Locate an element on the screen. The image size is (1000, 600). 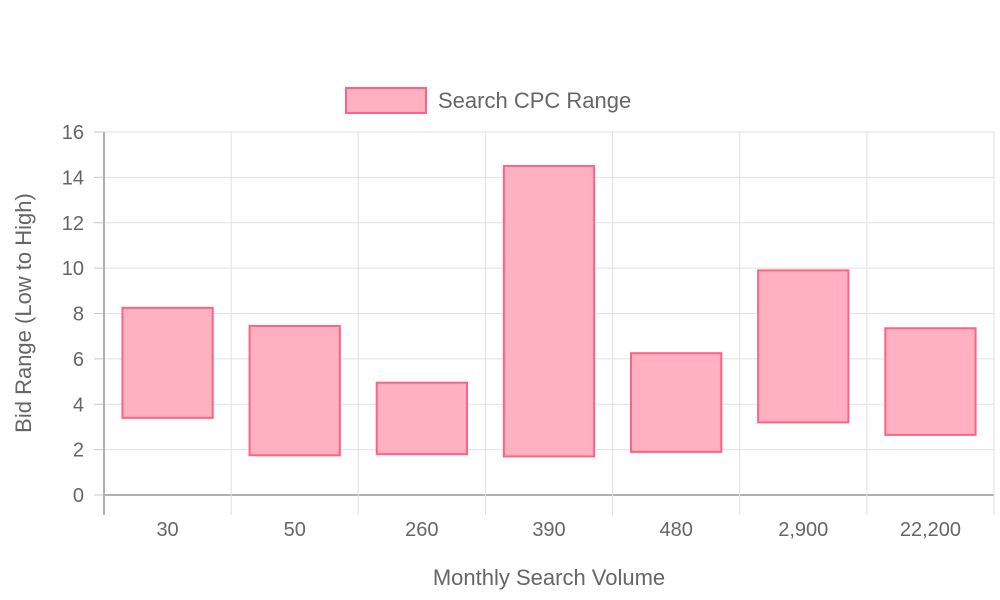
legend-swatch is located at coordinates (386, 100).